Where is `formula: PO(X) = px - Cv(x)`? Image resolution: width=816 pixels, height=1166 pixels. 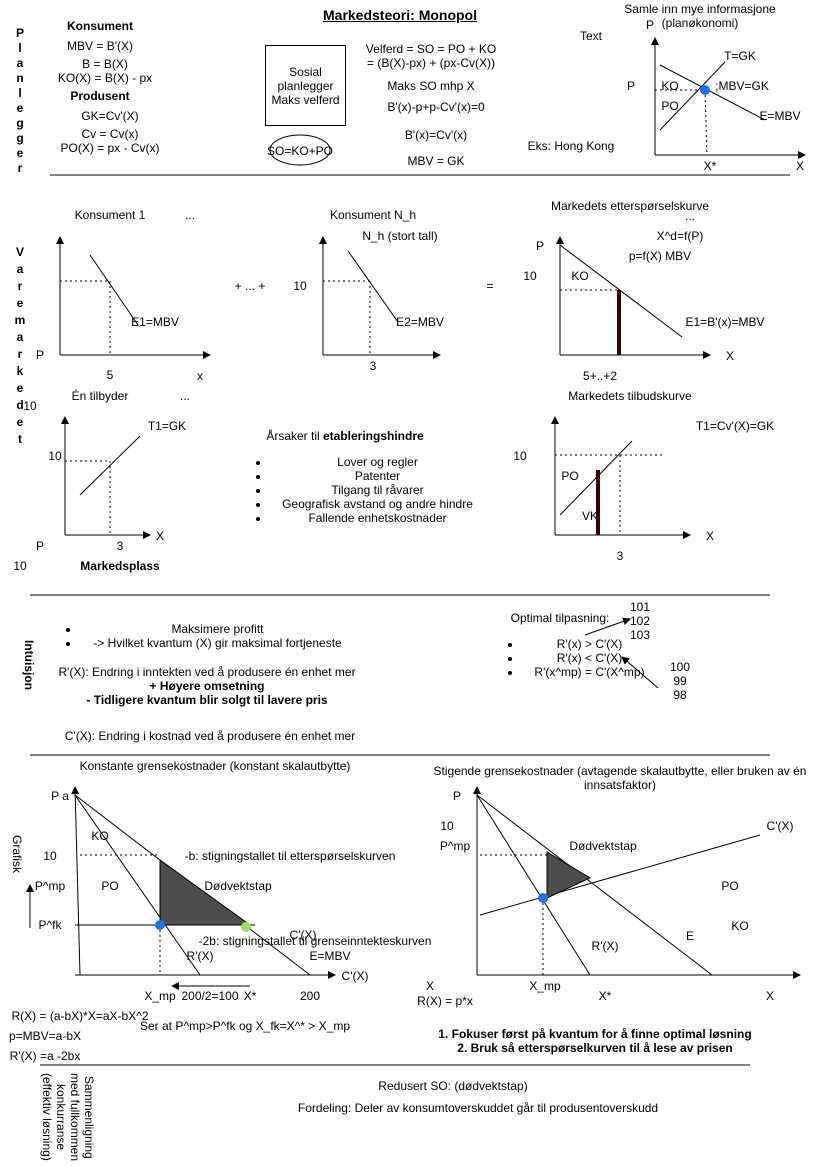 formula: PO(X) = px - Cv(x) is located at coordinates (110, 148).